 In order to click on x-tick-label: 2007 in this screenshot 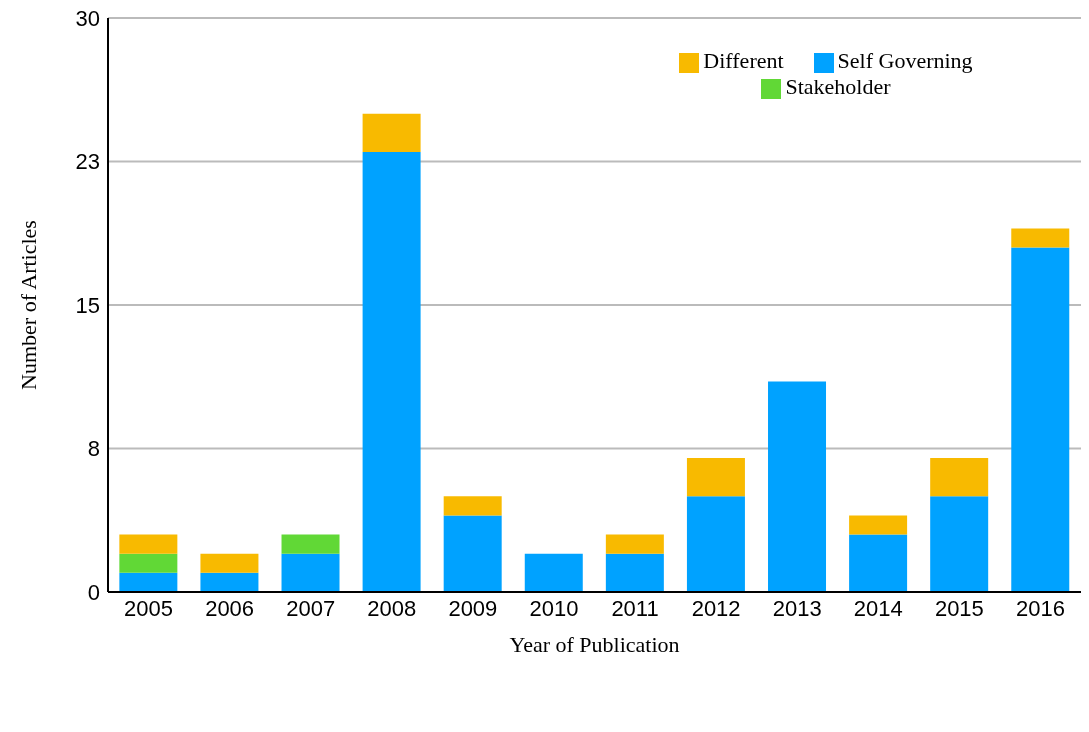, I will do `click(311, 608)`.